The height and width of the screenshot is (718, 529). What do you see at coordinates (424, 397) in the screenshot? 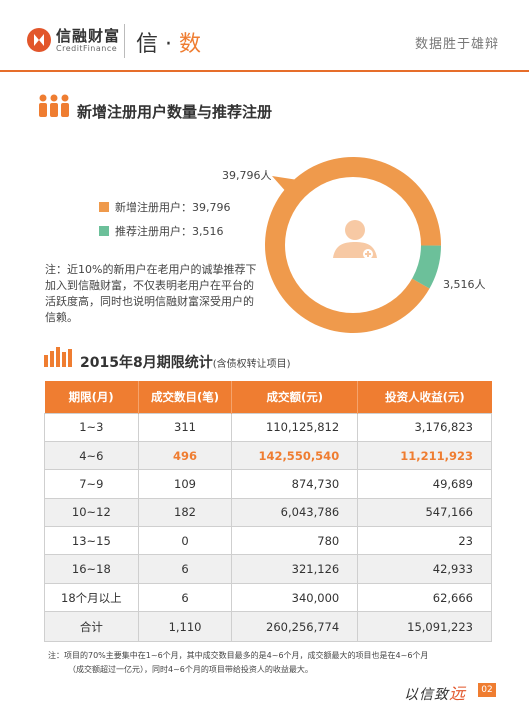
I see `column-header-earnings: 投资人收益(元)` at bounding box center [424, 397].